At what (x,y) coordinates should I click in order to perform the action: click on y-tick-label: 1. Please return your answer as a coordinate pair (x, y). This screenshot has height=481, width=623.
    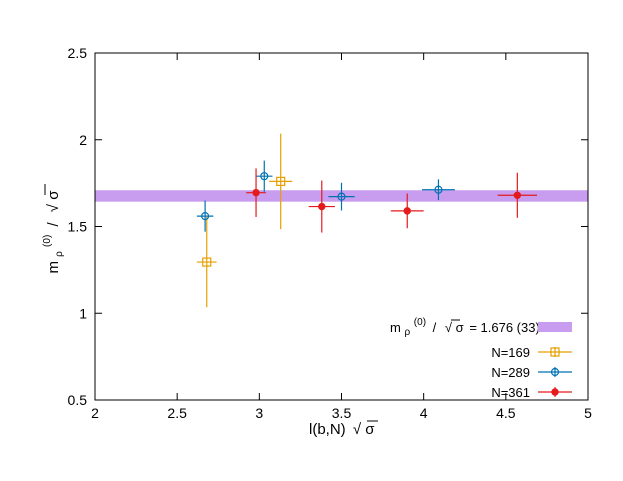
    Looking at the image, I should click on (83, 313).